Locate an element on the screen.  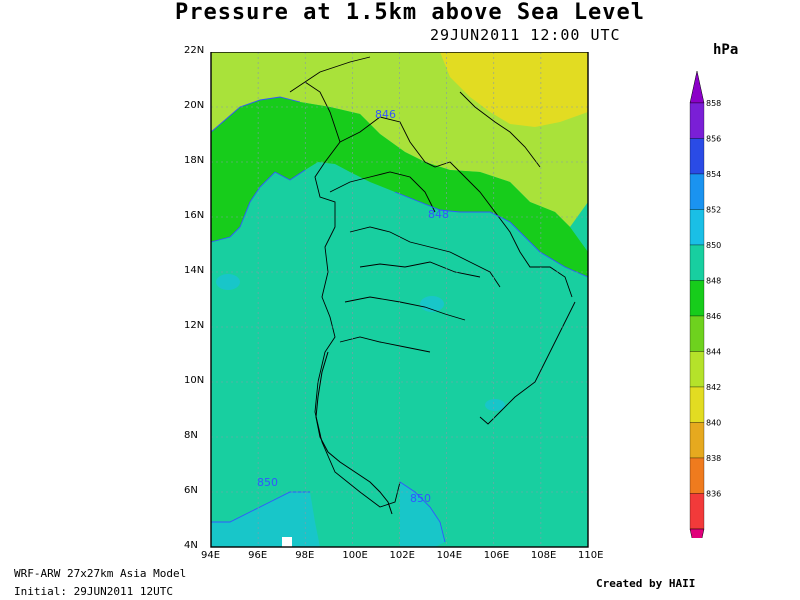
lon-tick-label: 96E is located at coordinates (258, 555).